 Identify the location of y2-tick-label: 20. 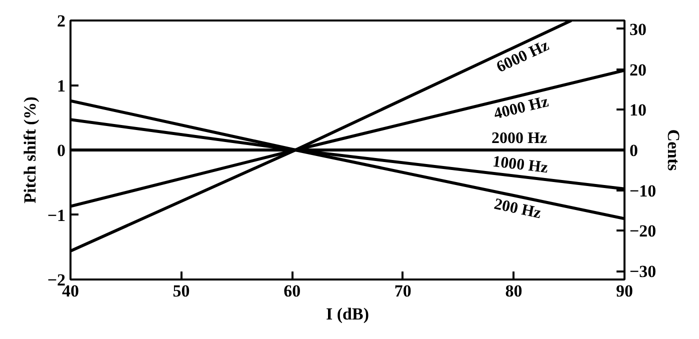
(638, 70).